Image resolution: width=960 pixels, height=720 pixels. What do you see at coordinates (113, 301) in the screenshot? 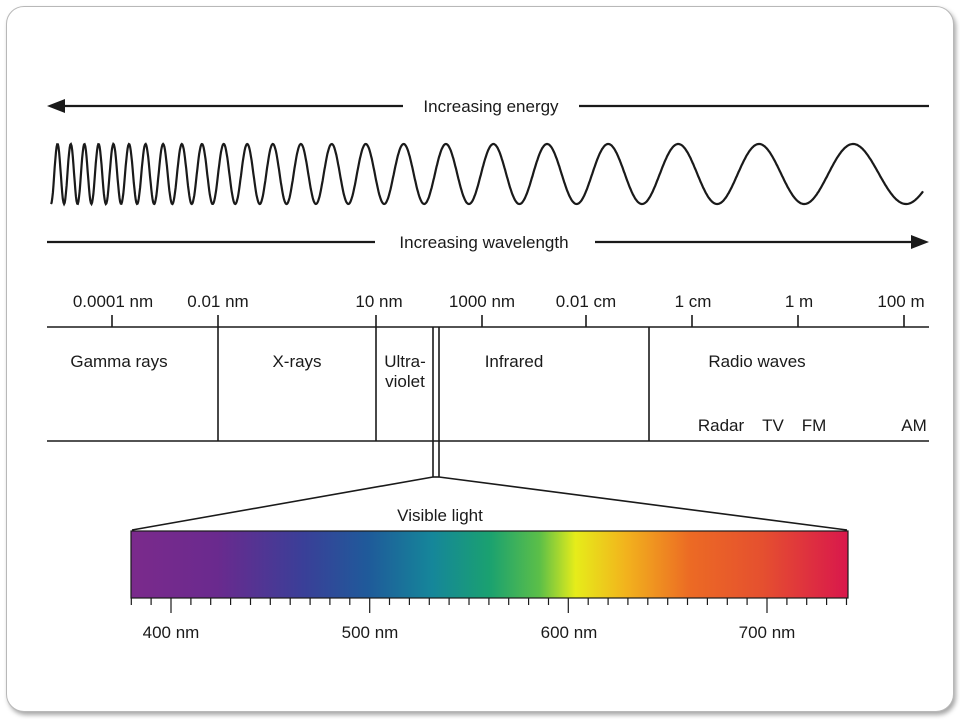
I see `scale-tick-label: 0.0001 nm` at bounding box center [113, 301].